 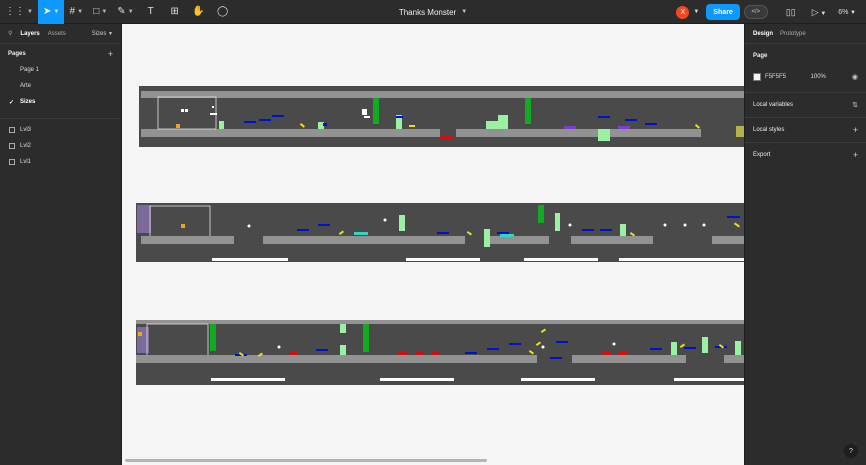 What do you see at coordinates (851, 451) in the screenshot?
I see `help-button: ?` at bounding box center [851, 451].